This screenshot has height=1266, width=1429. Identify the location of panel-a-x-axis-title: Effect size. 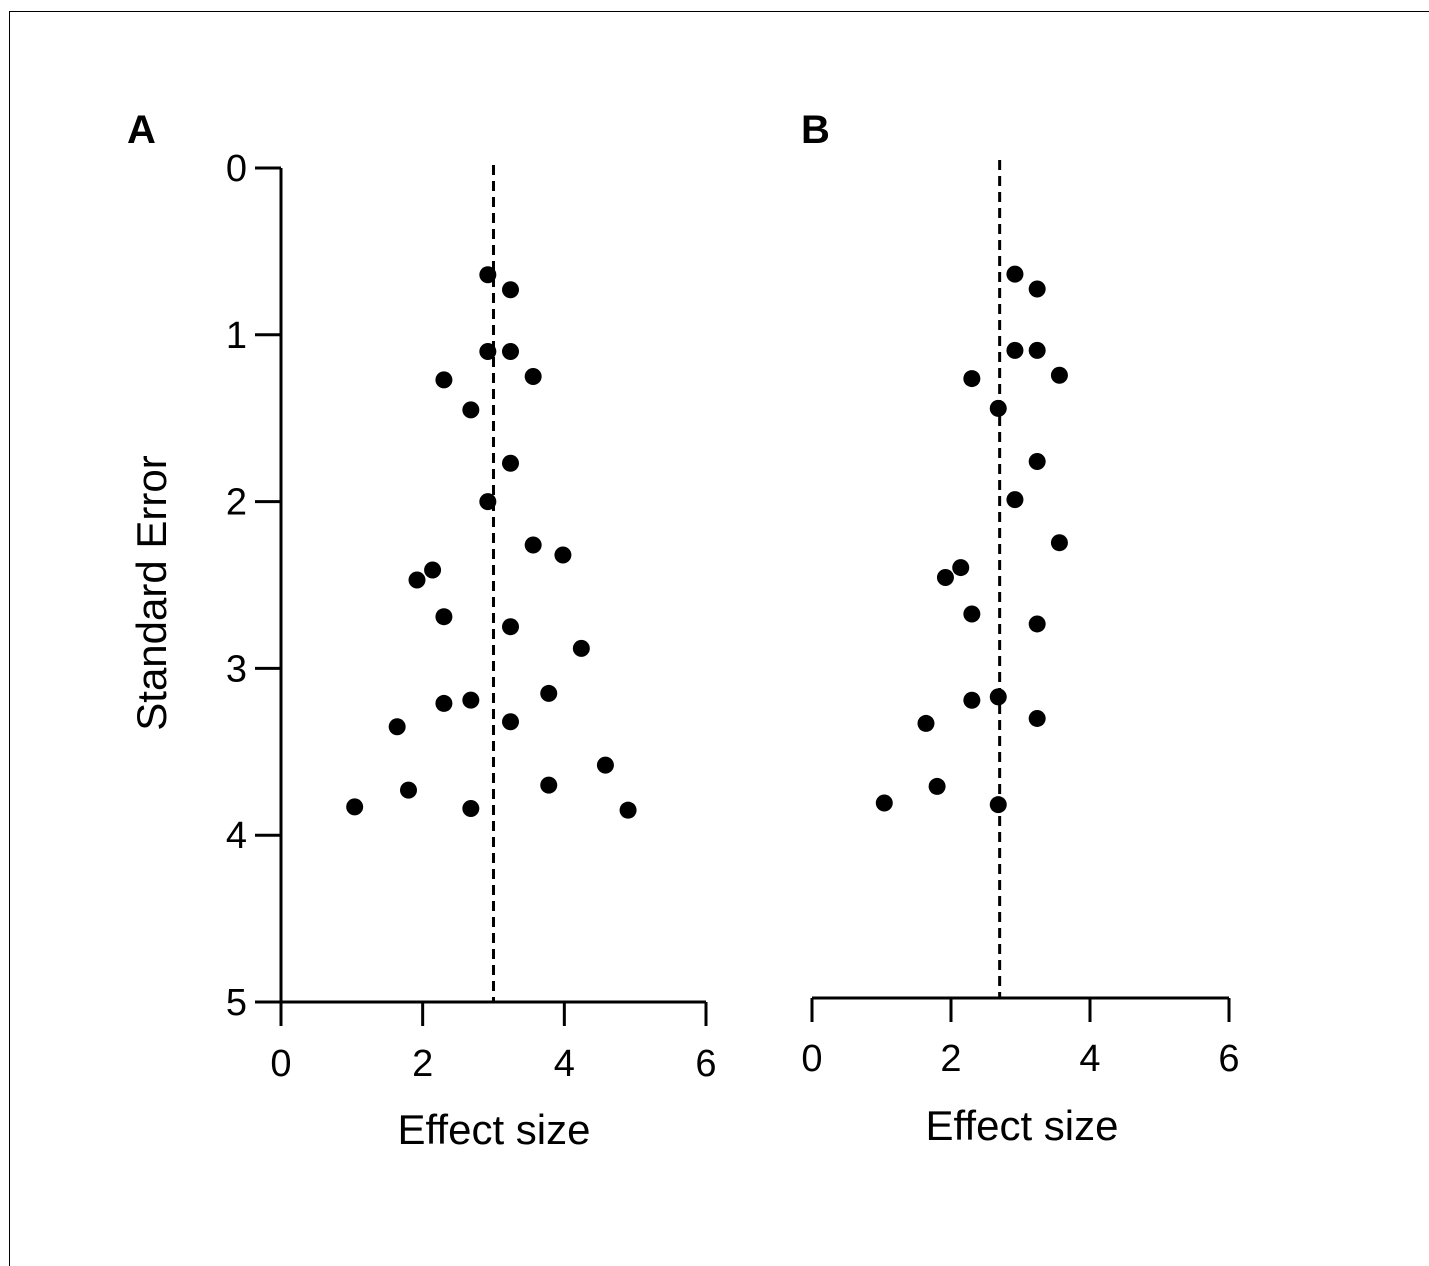
(494, 1129).